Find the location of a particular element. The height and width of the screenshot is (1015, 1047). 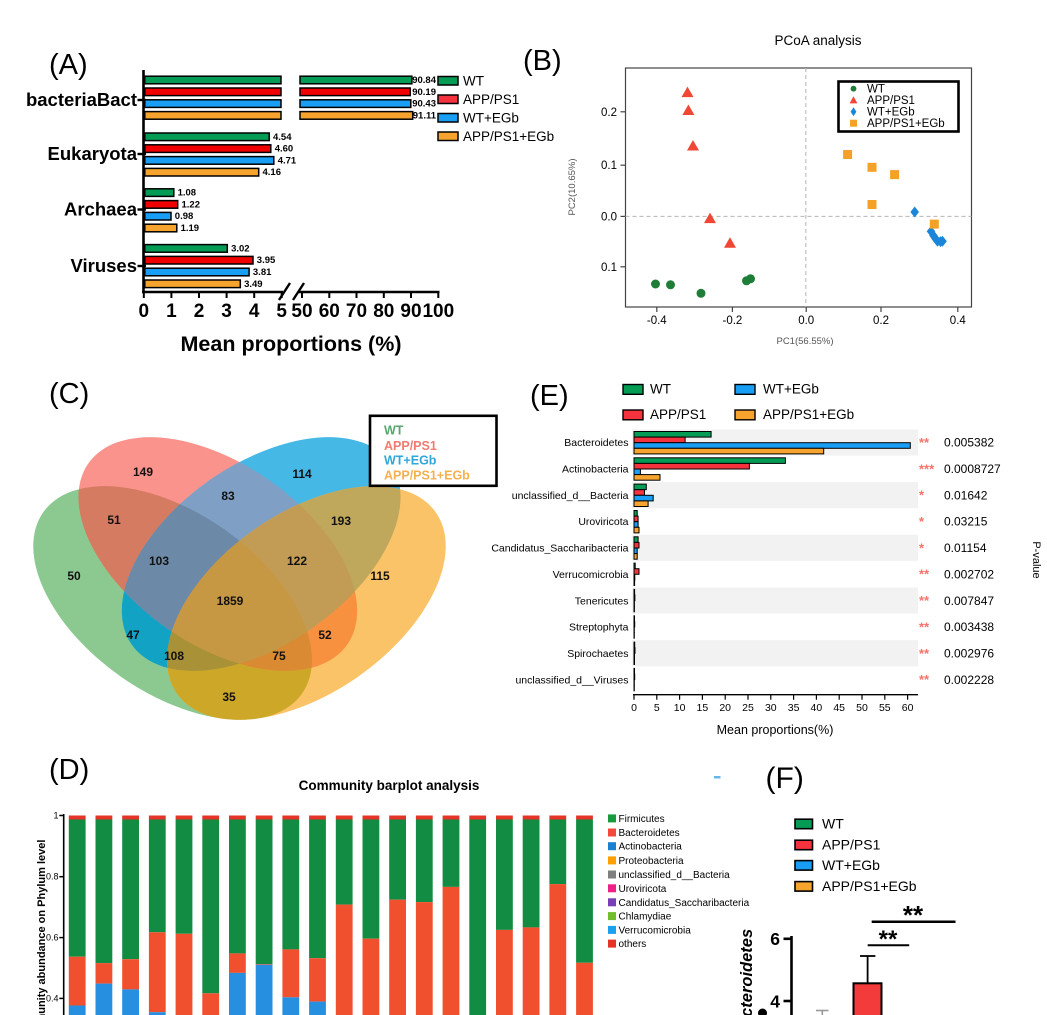

svg-text: 0.98 is located at coordinates (184, 216).